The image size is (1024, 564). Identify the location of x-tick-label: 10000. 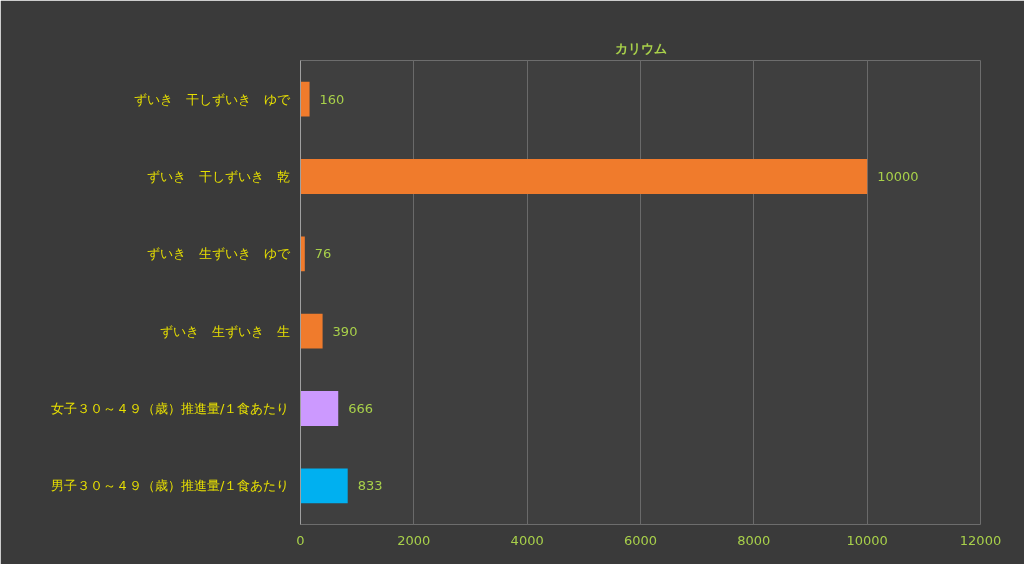
(867, 540).